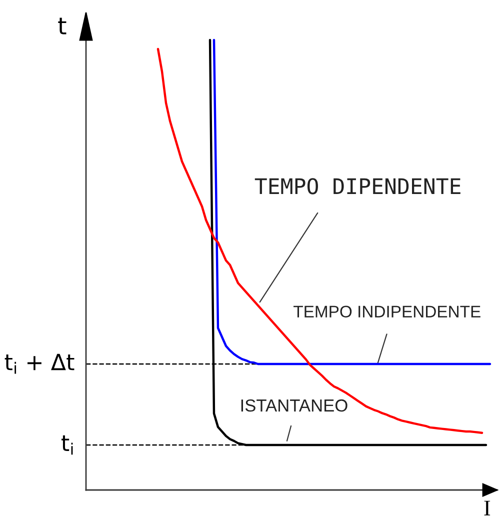 Image resolution: width=499 pixels, height=523 pixels. Describe the element at coordinates (67, 445) in the screenshot. I see `ref-line-label: t$_{i}$` at that location.